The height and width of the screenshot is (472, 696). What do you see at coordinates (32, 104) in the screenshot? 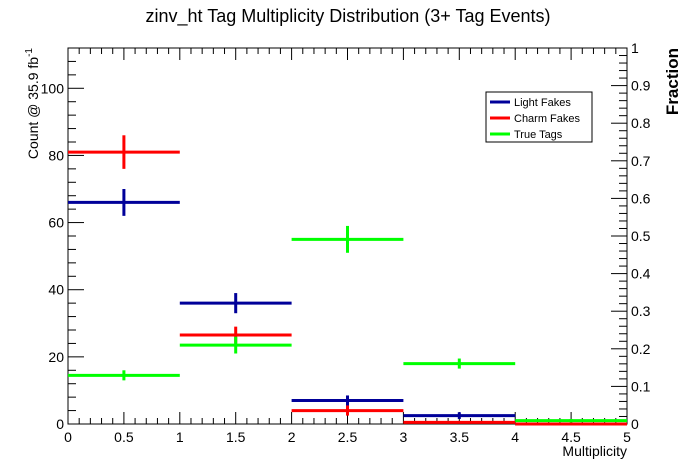
I see `y-axis-label: Count @ 35.9 fb-1` at bounding box center [32, 104].